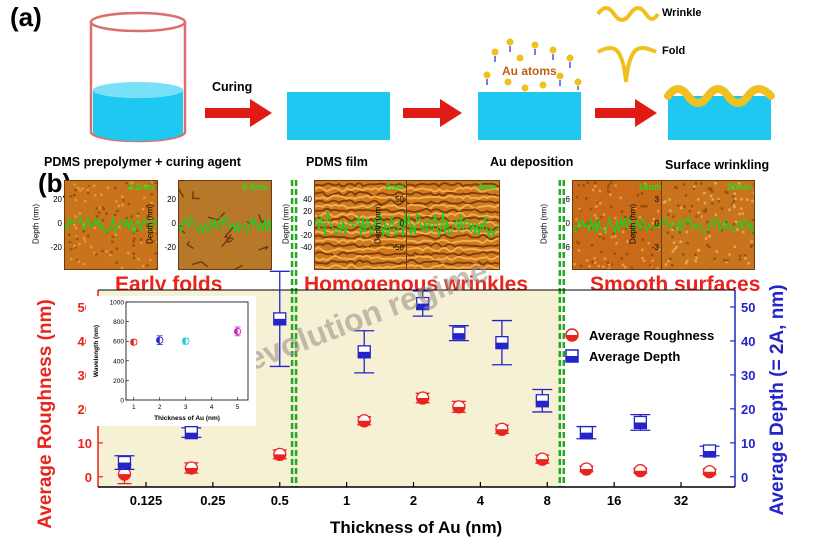 This screenshot has width=824, height=542. I want to click on y-right-tick-label: 30, so click(748, 375).